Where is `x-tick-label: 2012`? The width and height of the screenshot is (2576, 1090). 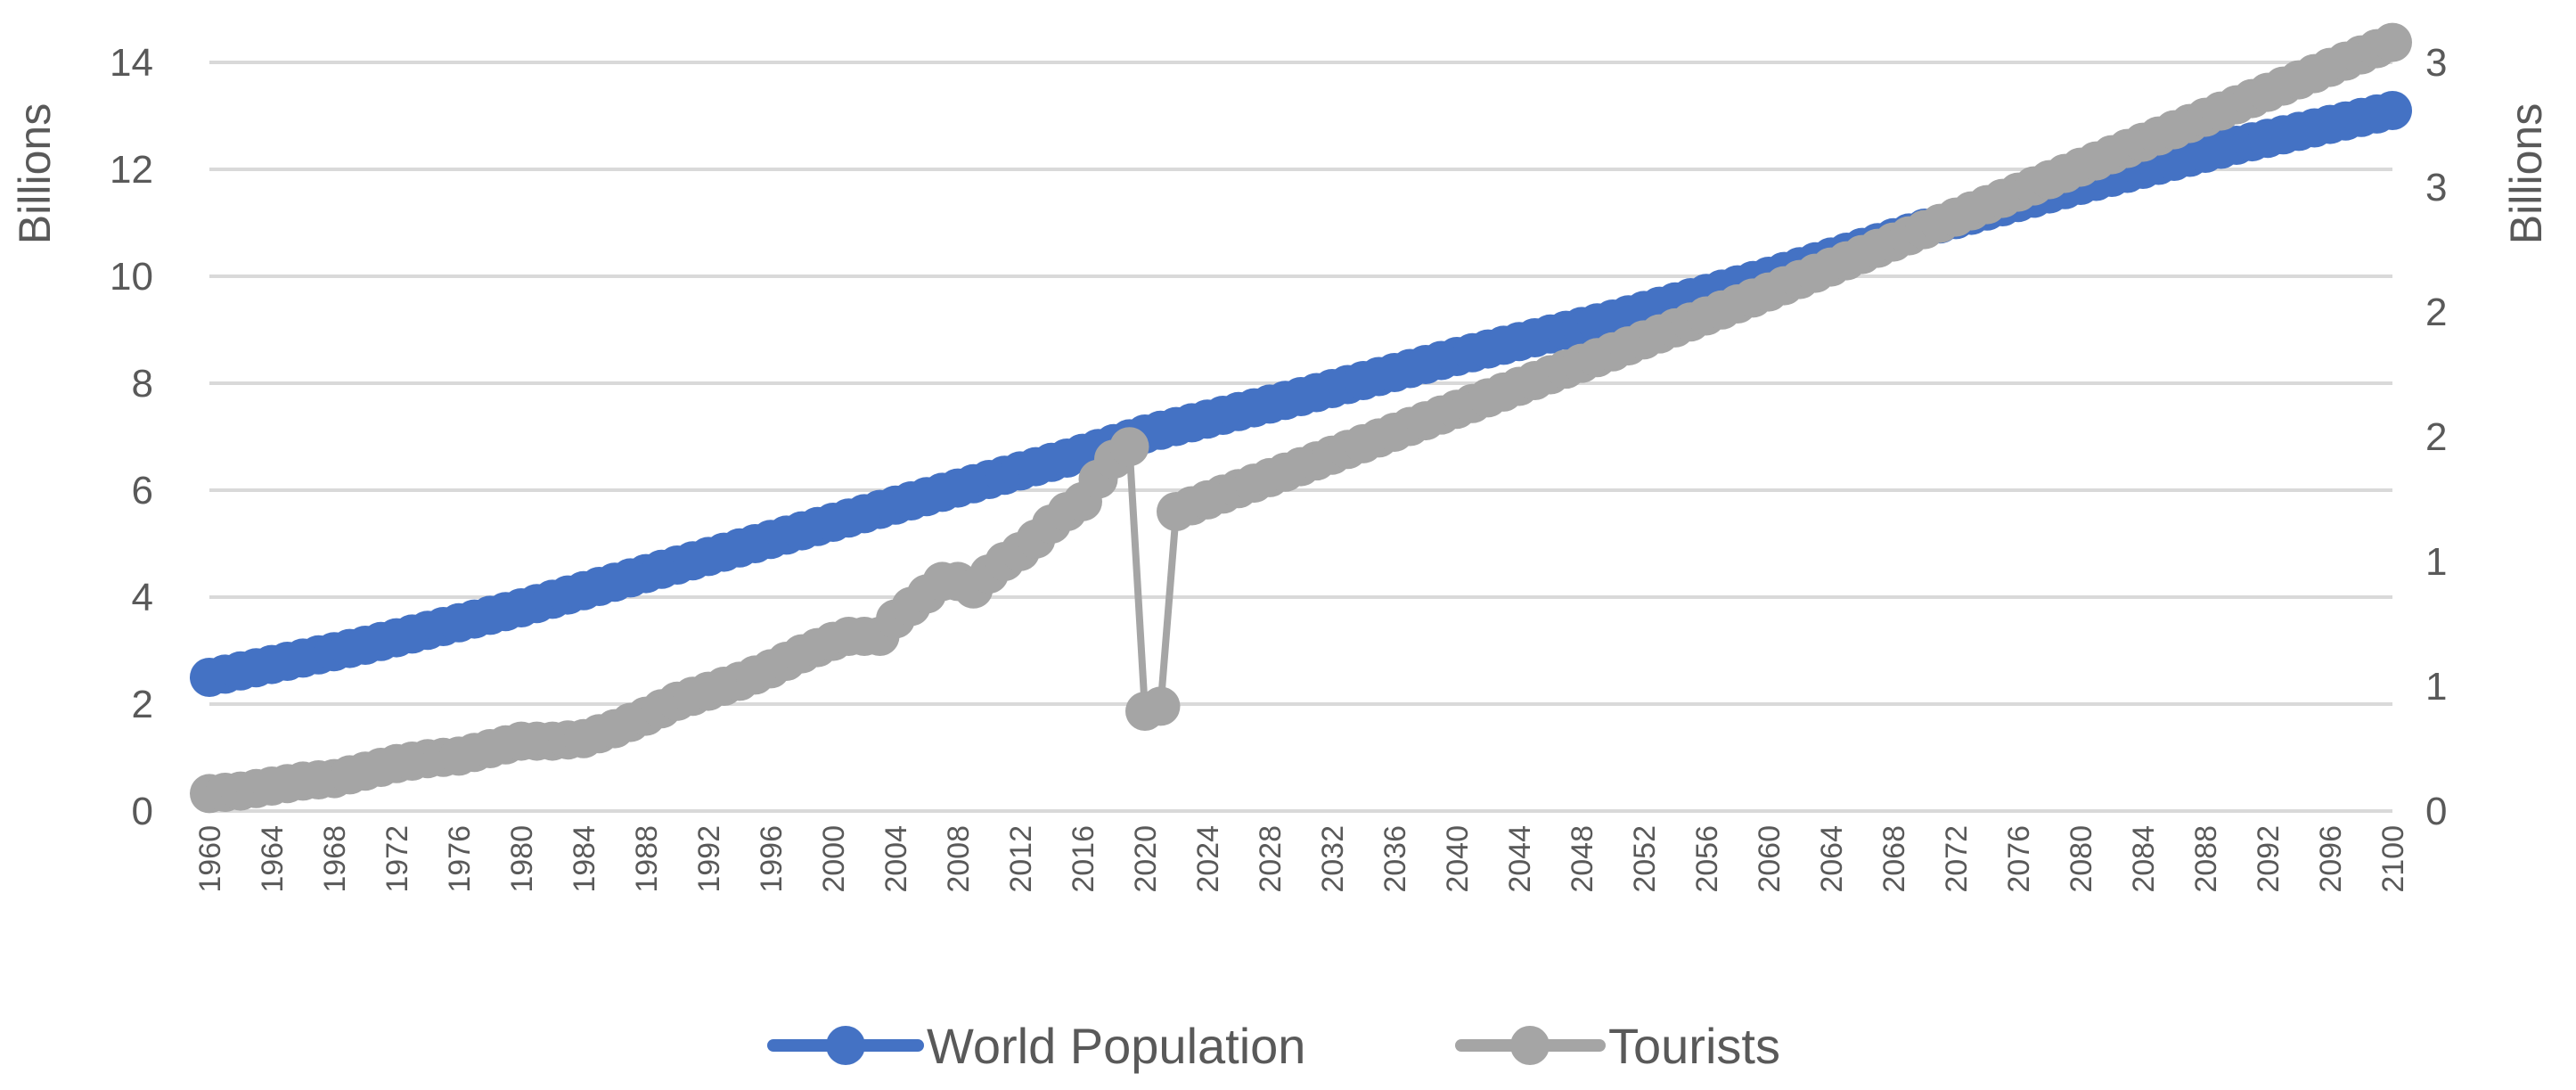
x-tick-label: 2012 is located at coordinates (1021, 859).